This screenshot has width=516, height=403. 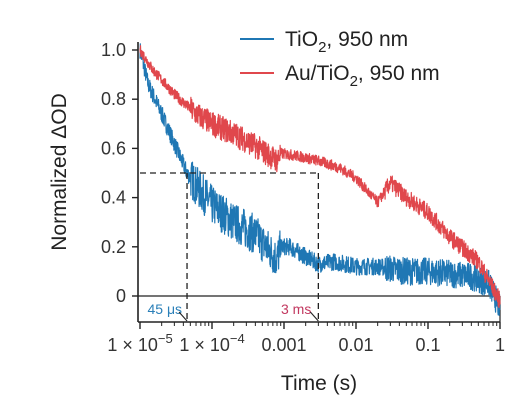 What do you see at coordinates (165, 309) in the screenshot?
I see `annotation-label: 45 μs` at bounding box center [165, 309].